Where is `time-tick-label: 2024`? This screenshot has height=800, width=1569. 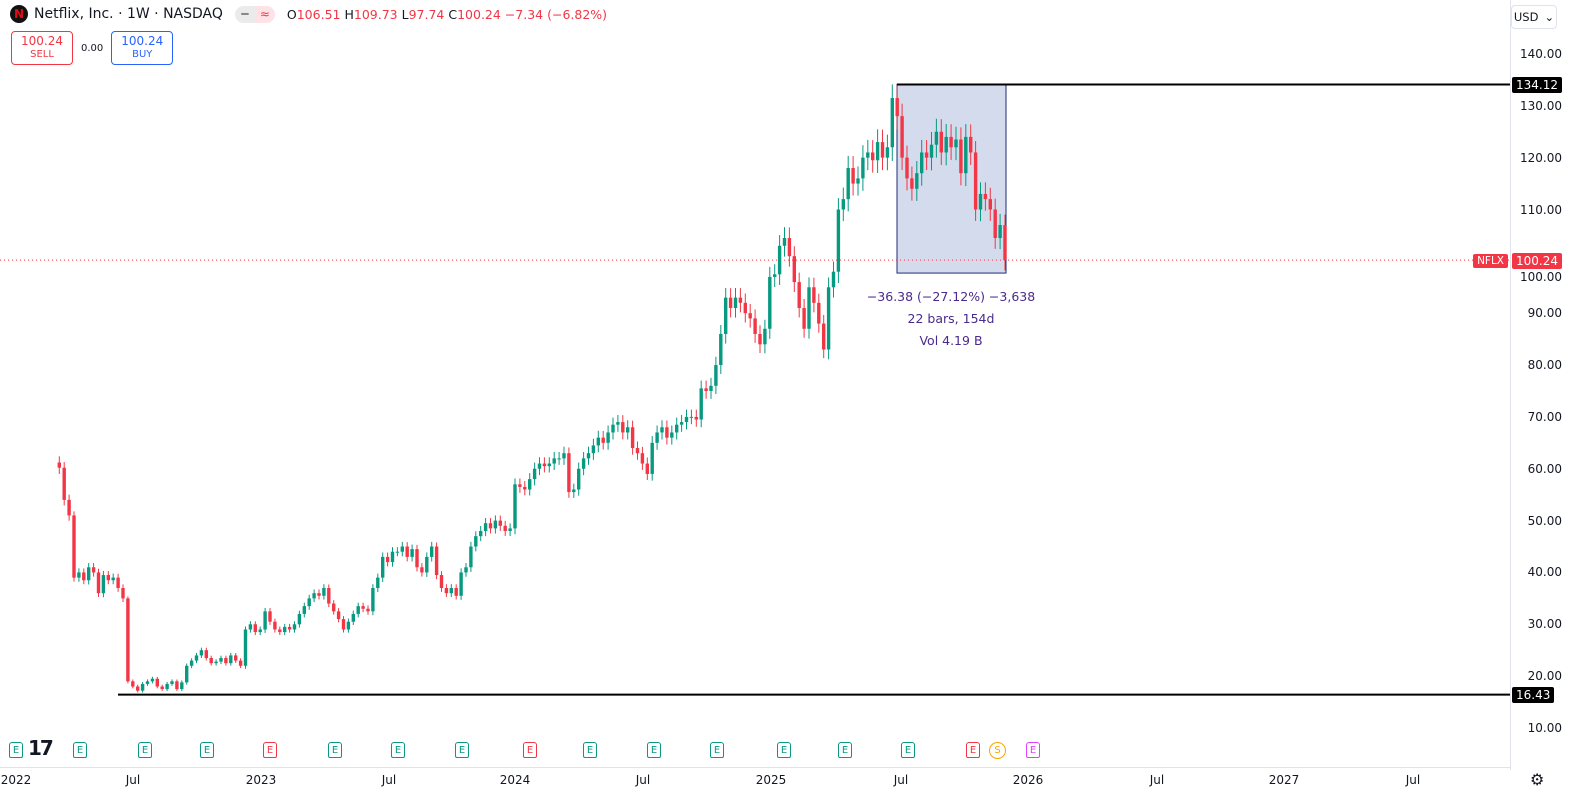 time-tick-label: 2024 is located at coordinates (515, 780).